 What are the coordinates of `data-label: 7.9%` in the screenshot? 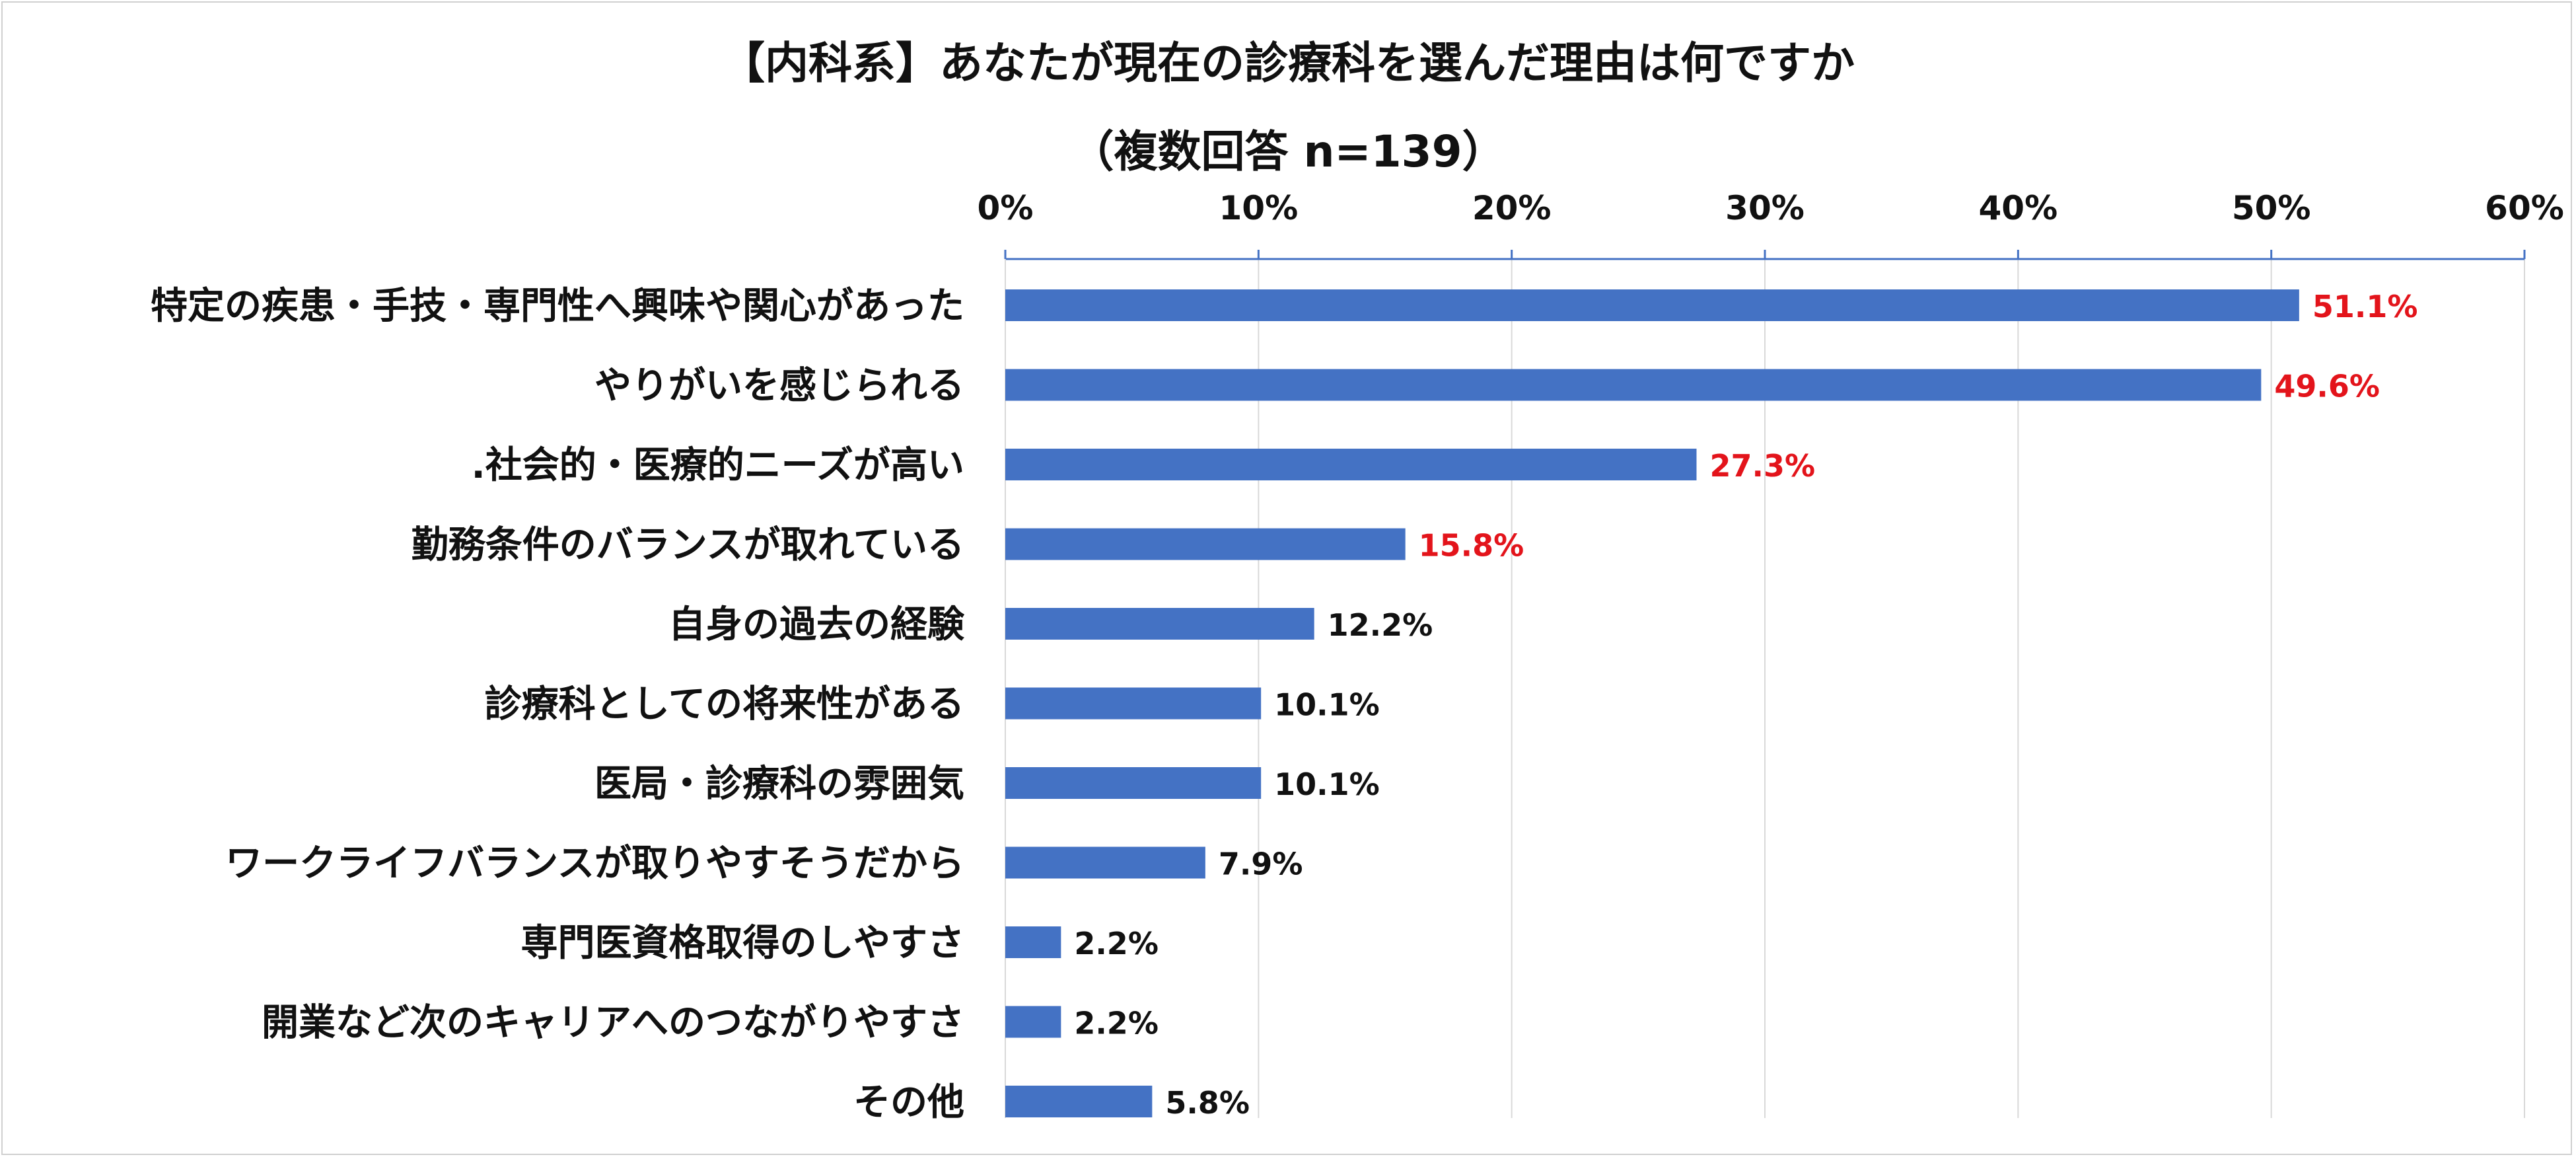 It's located at (1261, 864).